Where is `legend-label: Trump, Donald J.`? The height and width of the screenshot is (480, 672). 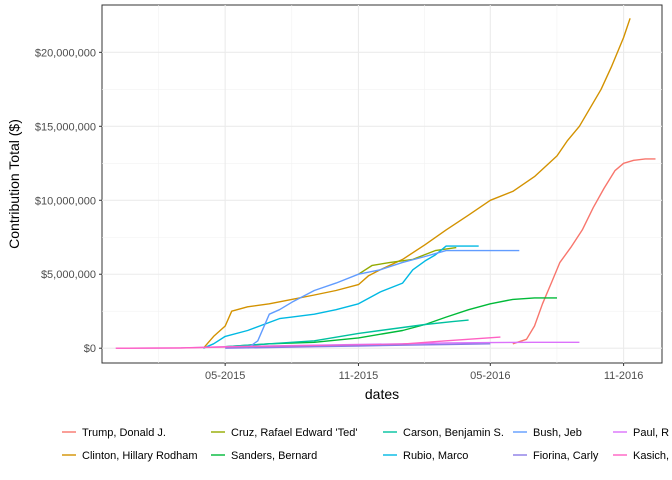 legend-label: Trump, Donald J. is located at coordinates (124, 433).